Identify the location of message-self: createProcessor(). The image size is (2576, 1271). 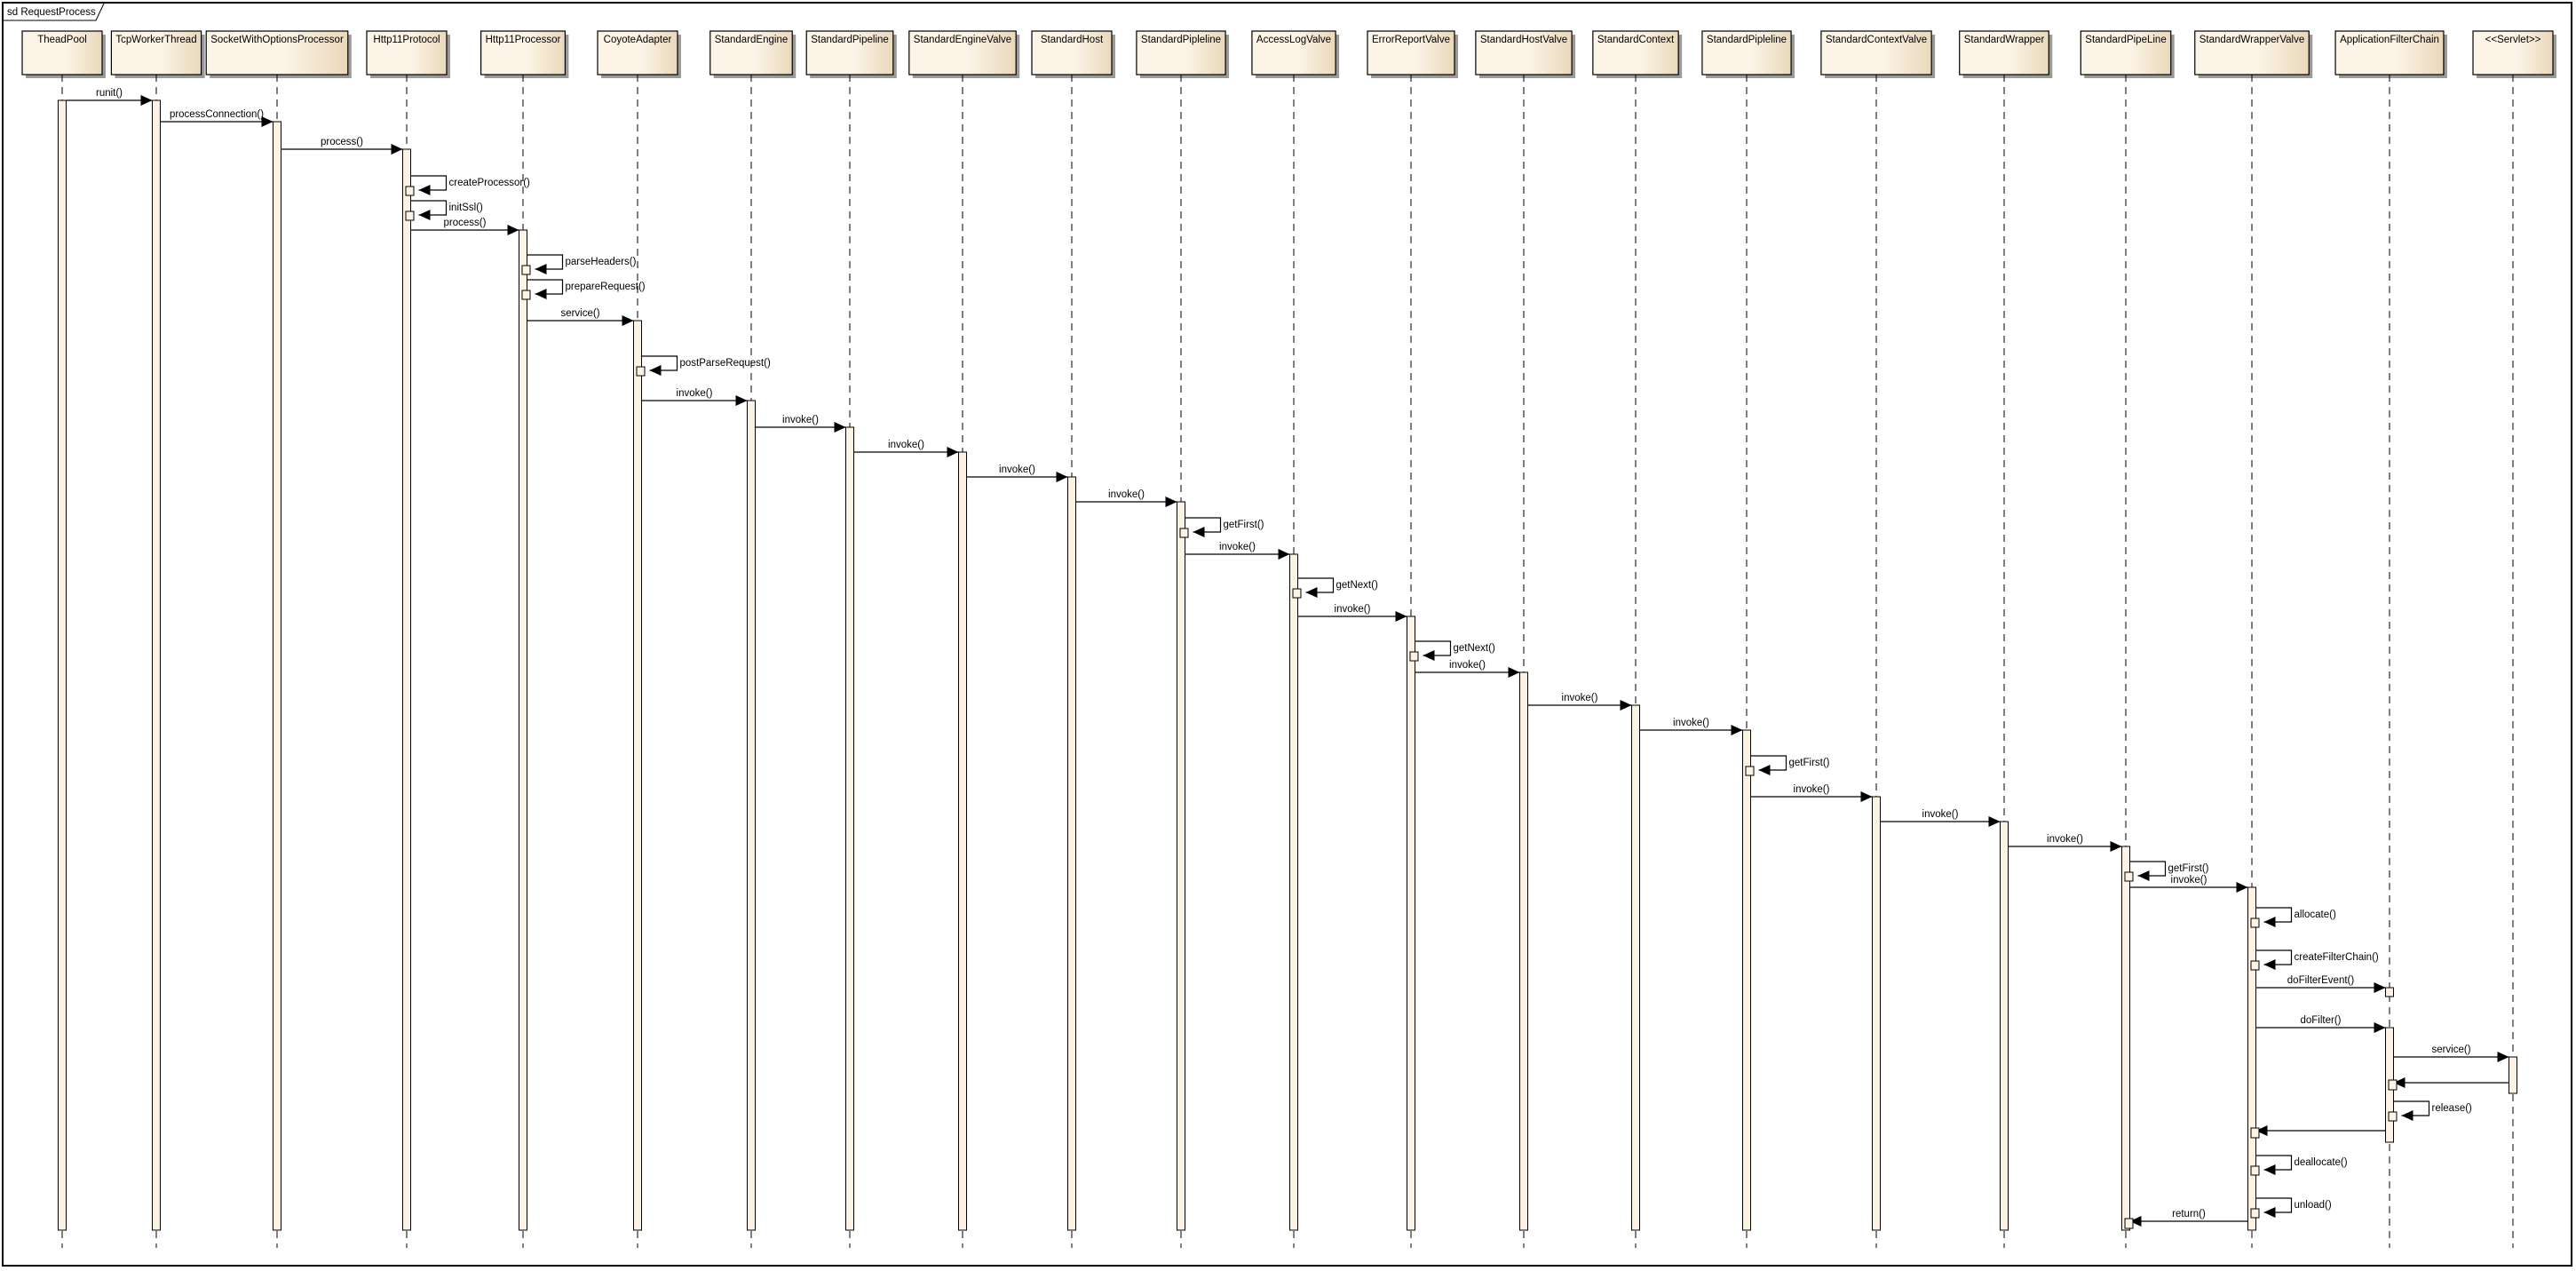
(468, 186).